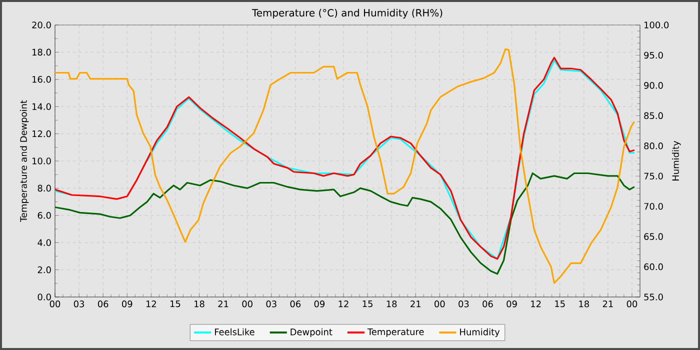 The width and height of the screenshot is (700, 350). I want to click on y-tick-label: 12.0, so click(41, 134).